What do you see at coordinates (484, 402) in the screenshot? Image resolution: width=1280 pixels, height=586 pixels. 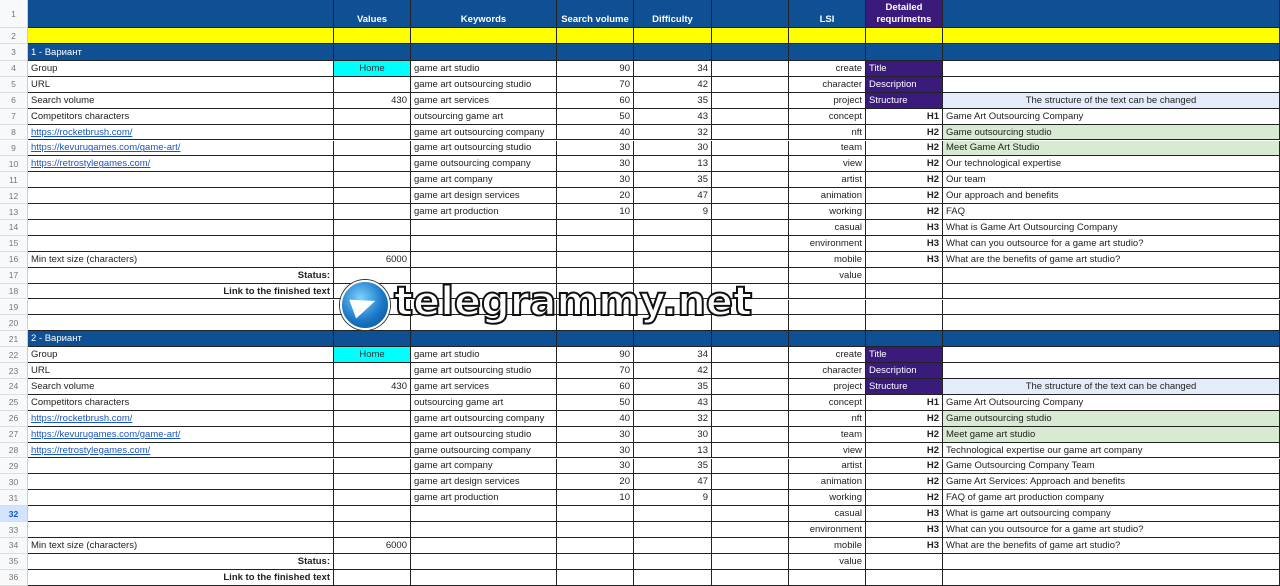 I see `cell-keyword: outsourcing game art` at bounding box center [484, 402].